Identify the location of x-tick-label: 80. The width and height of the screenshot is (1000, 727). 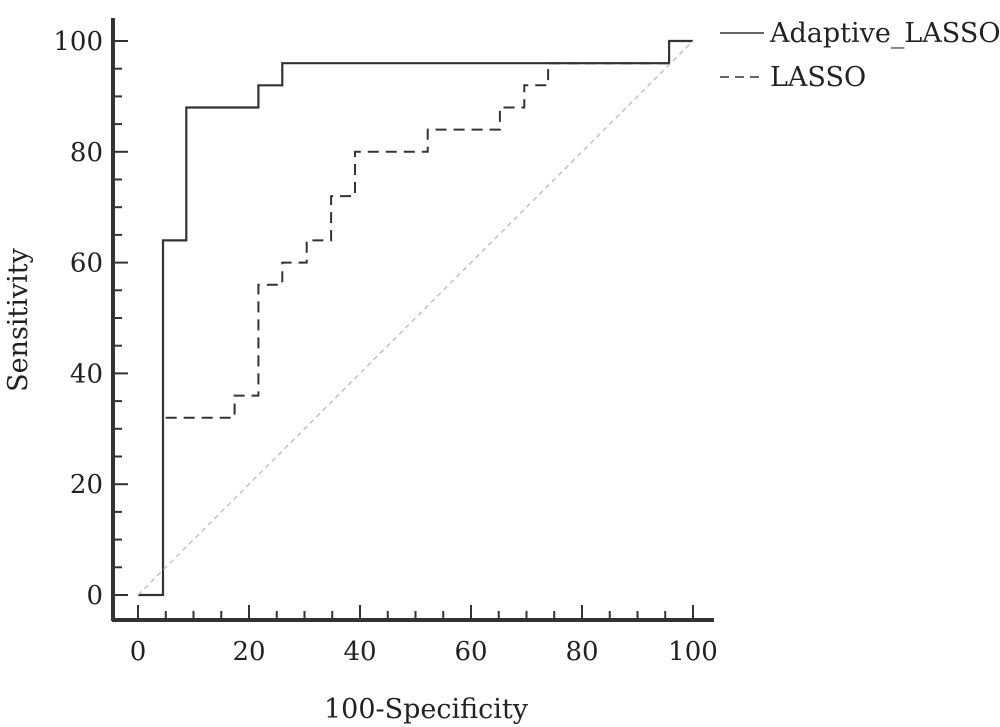
(581, 652).